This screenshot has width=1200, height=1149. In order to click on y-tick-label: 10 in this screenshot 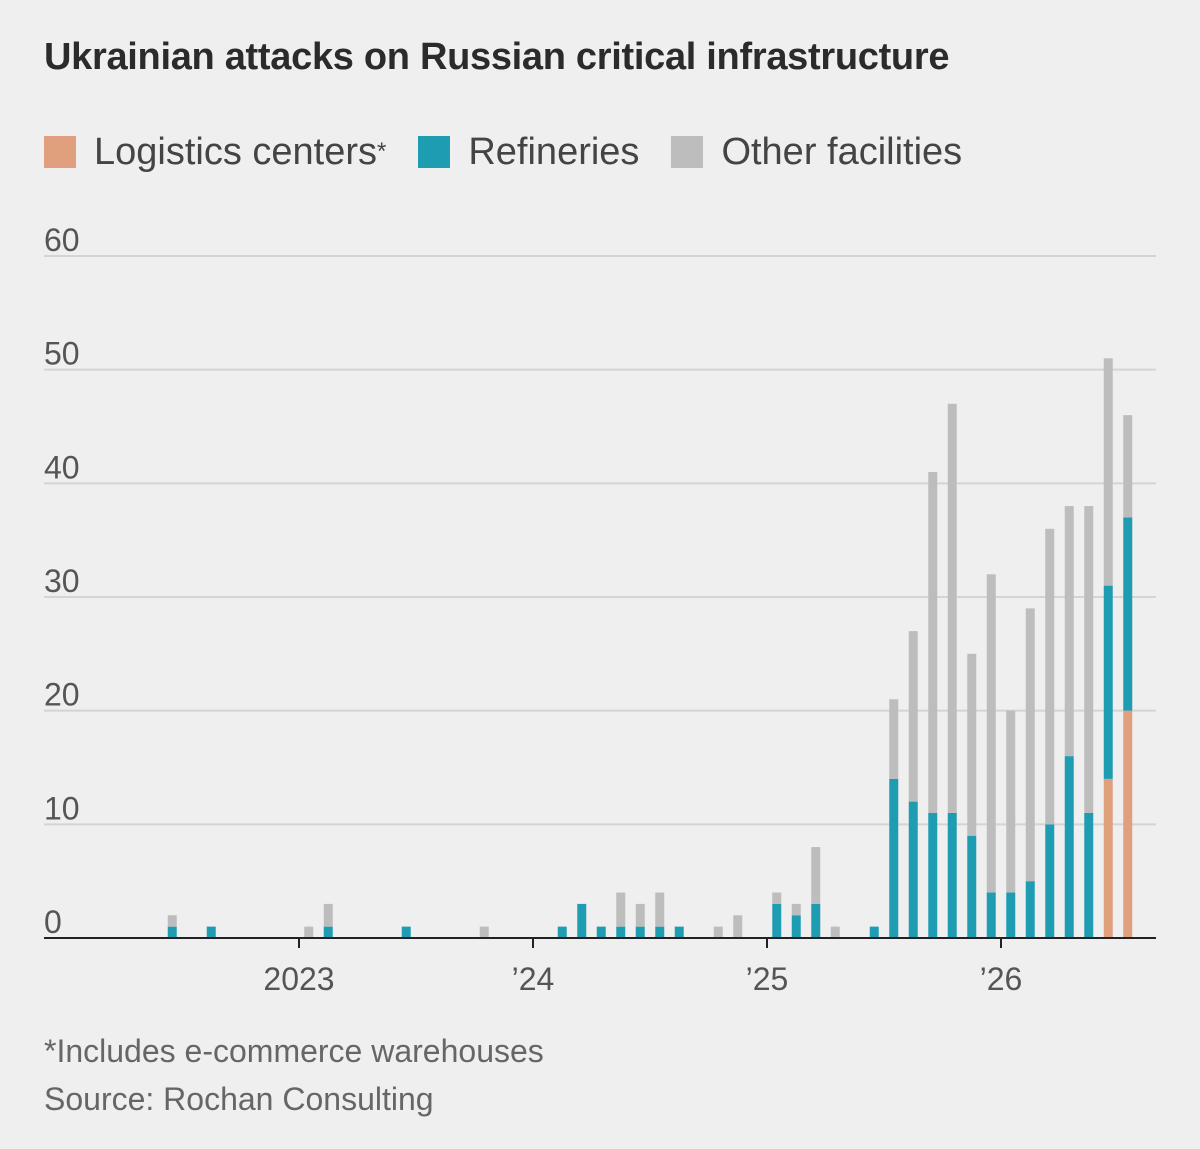, I will do `click(62, 808)`.